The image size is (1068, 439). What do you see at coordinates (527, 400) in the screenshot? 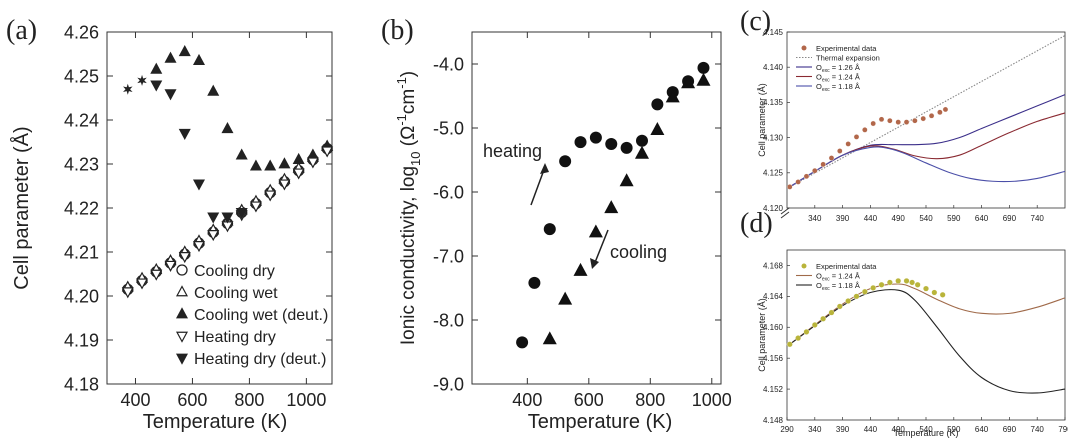
I see `x-tick-label: 400` at bounding box center [527, 400].